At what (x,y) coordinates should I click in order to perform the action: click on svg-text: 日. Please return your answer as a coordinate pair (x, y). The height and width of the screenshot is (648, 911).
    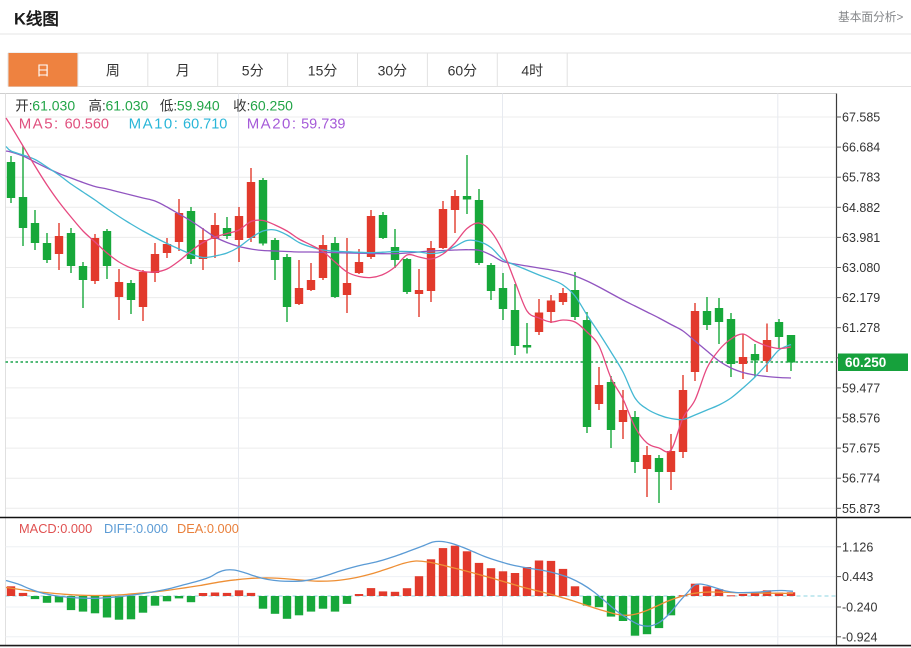
    Looking at the image, I should click on (43, 71).